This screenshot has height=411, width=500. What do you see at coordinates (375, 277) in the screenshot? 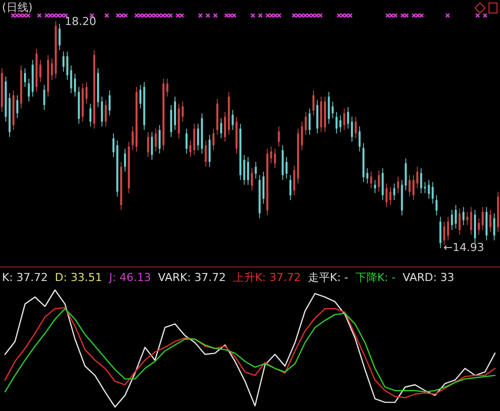
I see `text: 下降K: -` at bounding box center [375, 277].